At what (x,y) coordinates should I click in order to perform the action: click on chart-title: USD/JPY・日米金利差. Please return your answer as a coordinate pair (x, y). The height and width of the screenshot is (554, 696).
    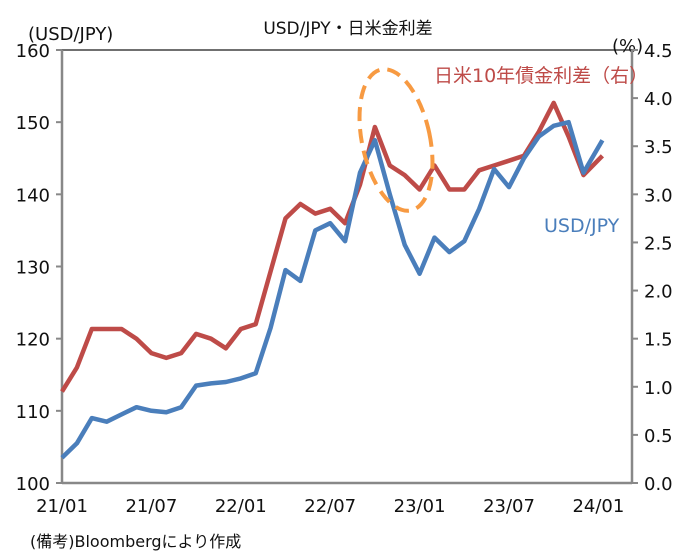
    Looking at the image, I should click on (347, 29).